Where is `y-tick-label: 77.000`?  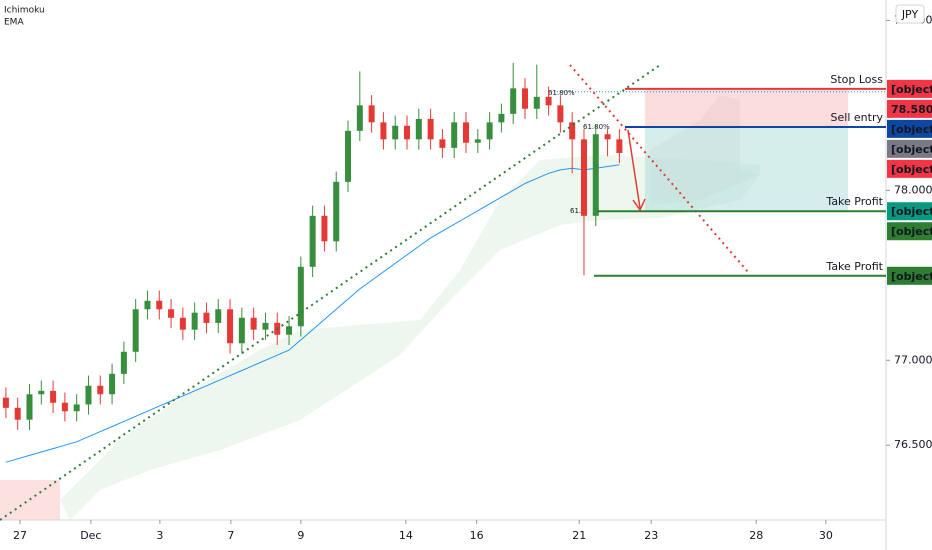
y-tick-label: 77.000 is located at coordinates (913, 359).